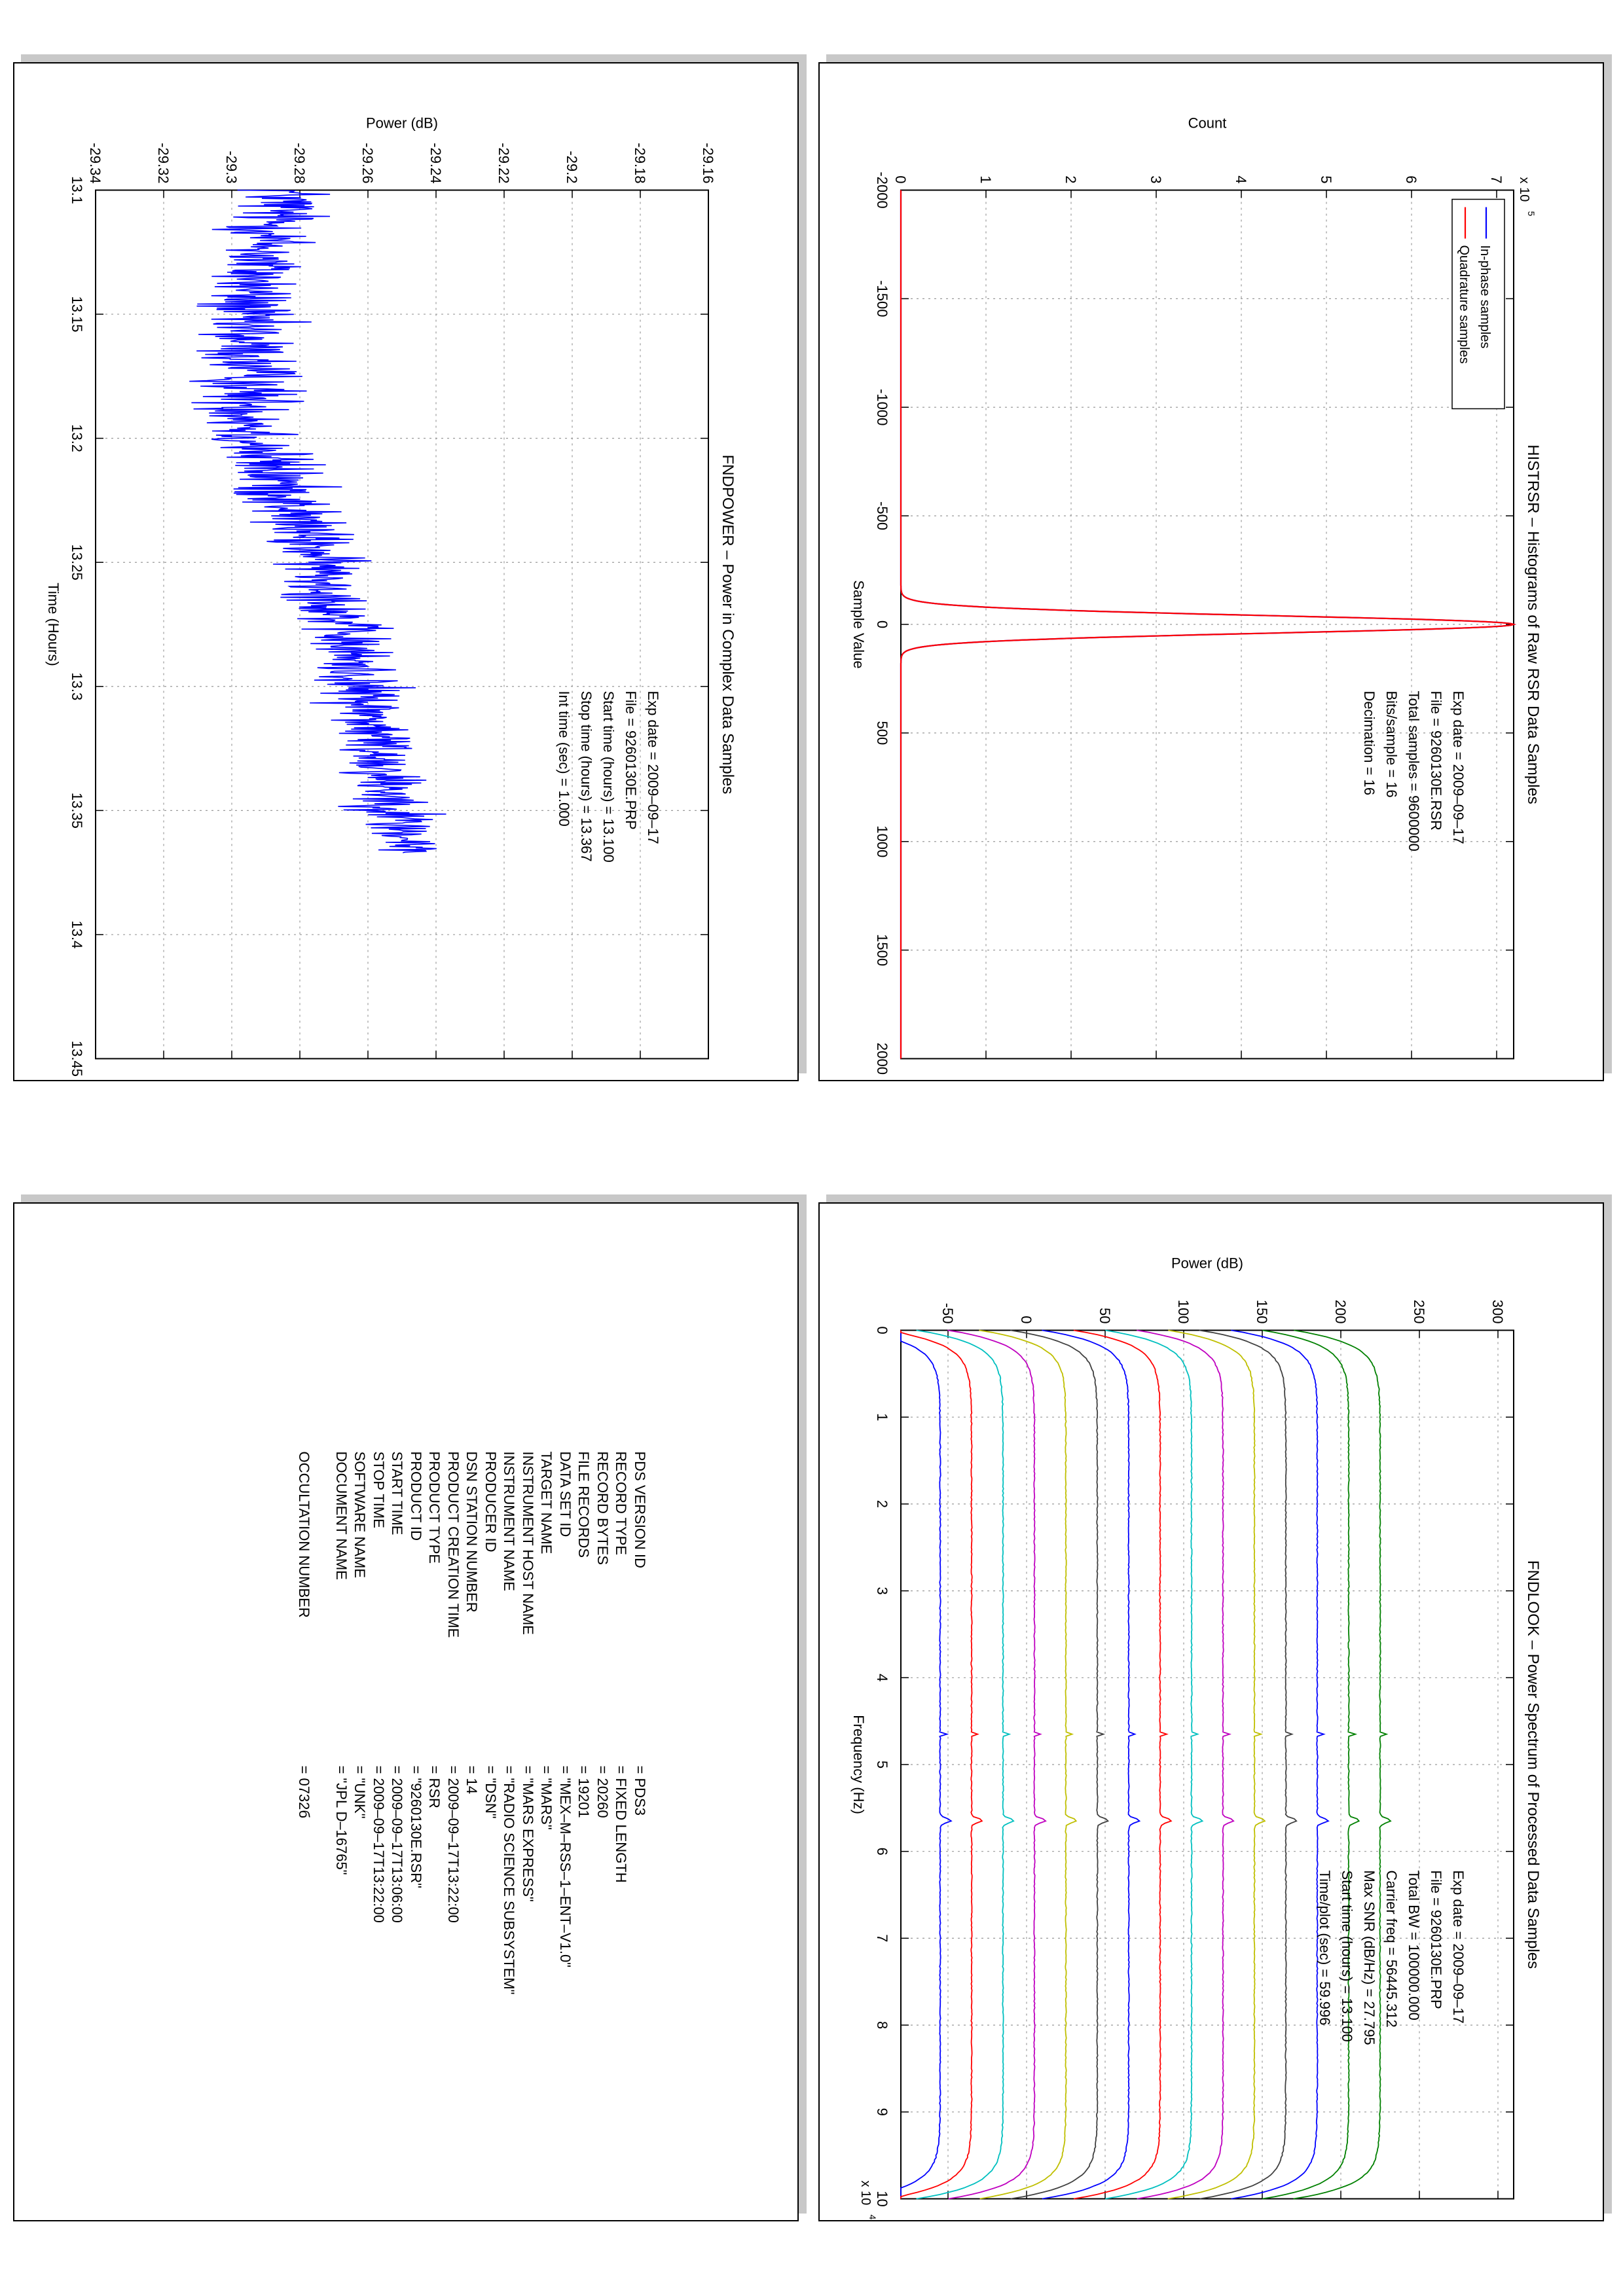  I want to click on x-tick-label: 4, so click(882, 1677).